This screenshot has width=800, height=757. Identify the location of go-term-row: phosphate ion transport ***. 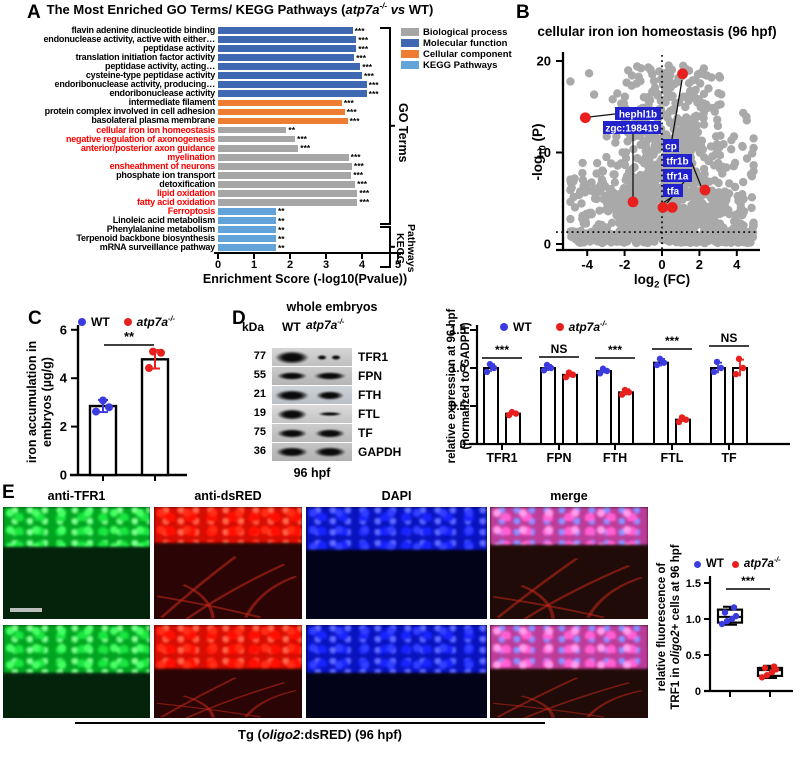
(200, 175).